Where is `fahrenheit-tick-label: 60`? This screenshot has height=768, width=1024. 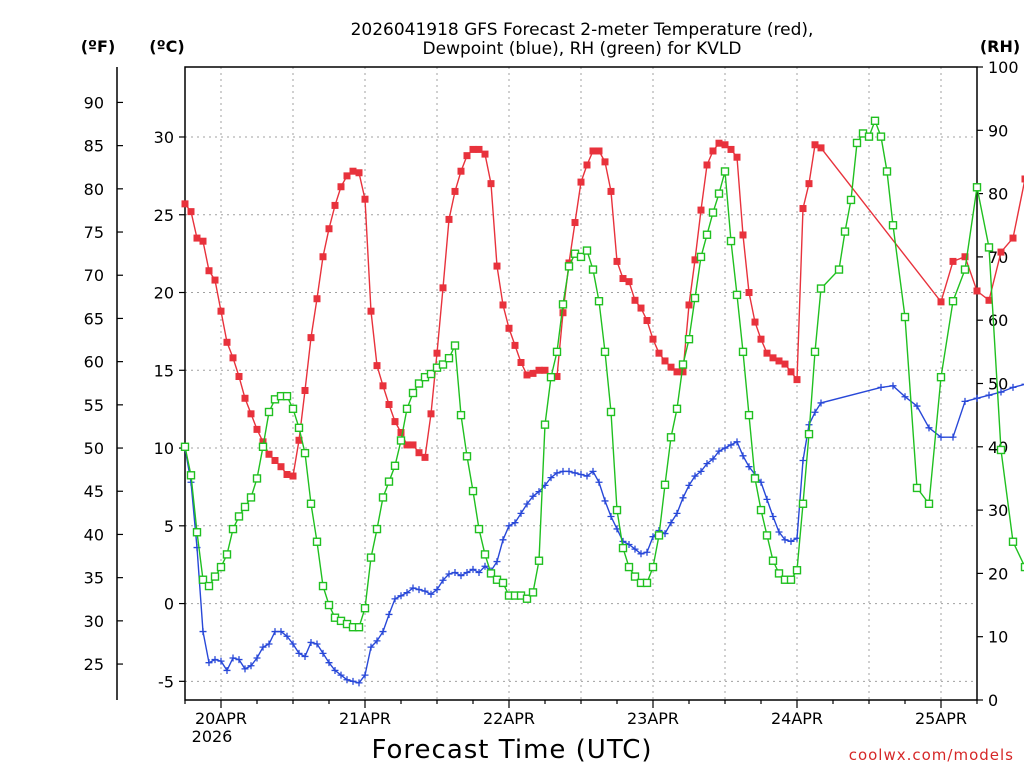 fahrenheit-tick-label: 60 is located at coordinates (94, 362).